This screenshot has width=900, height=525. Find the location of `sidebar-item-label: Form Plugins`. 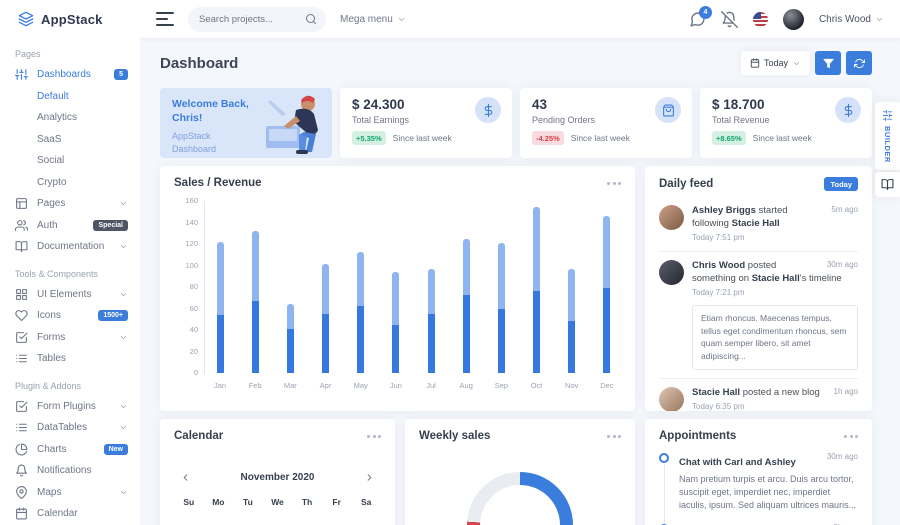

sidebar-item-label: Form Plugins is located at coordinates (66, 406).